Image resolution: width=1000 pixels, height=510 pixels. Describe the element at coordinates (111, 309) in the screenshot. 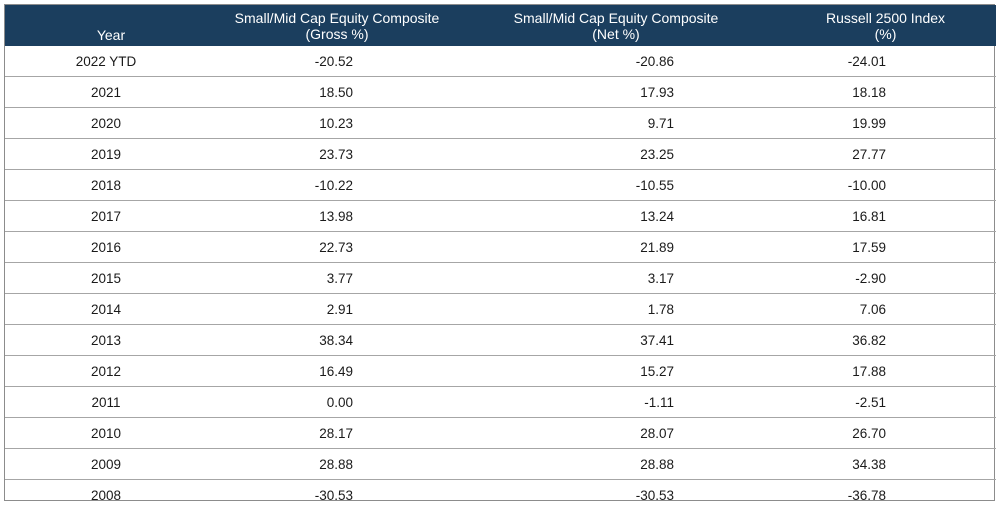

I see `cell-year: 2014` at that location.